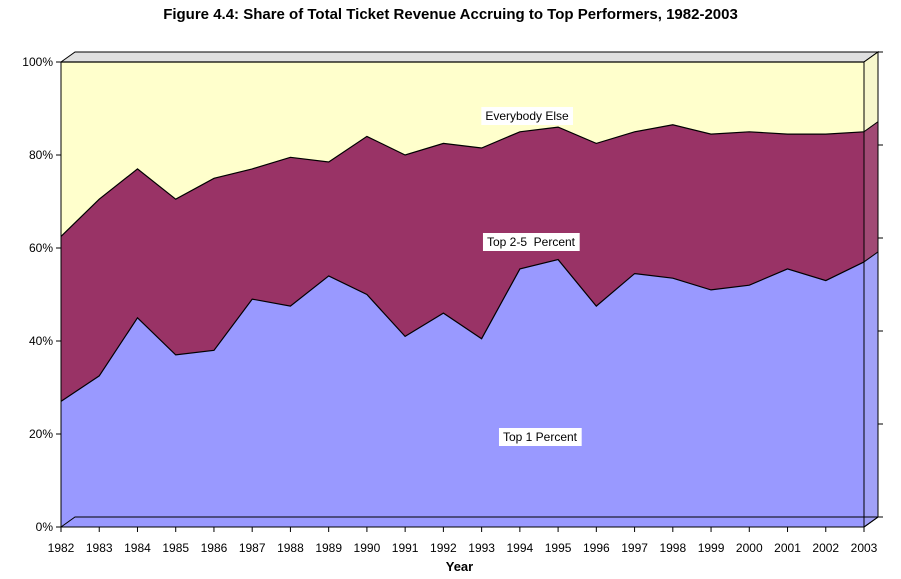 This screenshot has height=579, width=901. I want to click on x-tick-label: 1988, so click(290, 548).